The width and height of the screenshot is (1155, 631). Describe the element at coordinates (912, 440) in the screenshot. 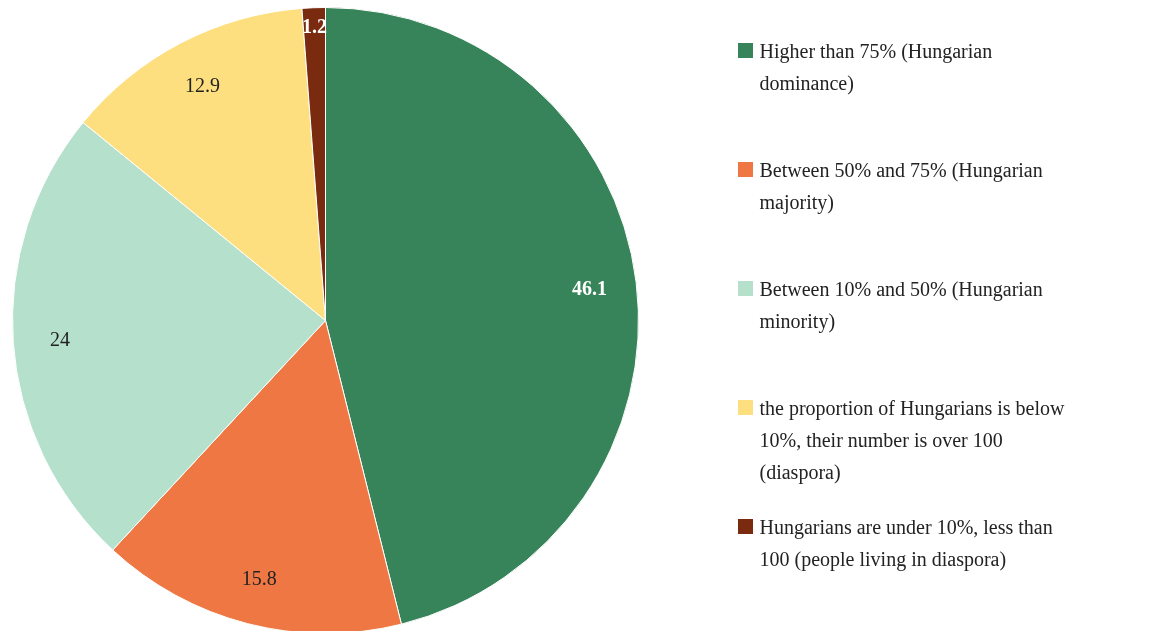

I see `legend-label: the proportion of Hungarians is below 10%, their number is over 100 (diaspora)` at that location.